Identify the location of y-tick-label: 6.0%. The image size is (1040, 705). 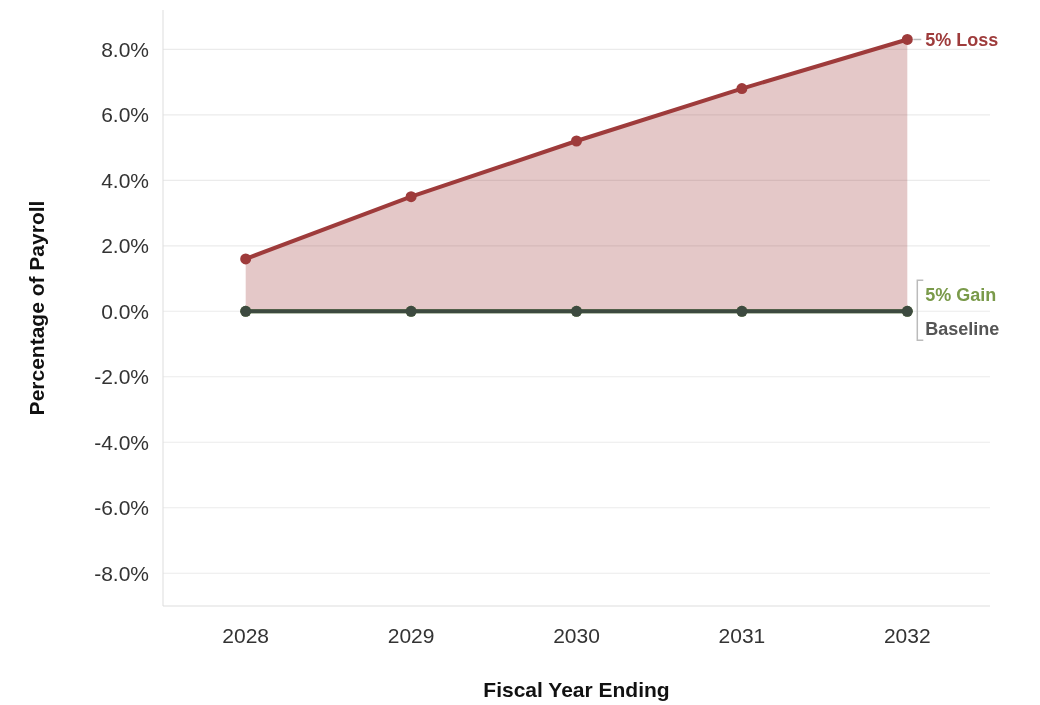
(125, 115).